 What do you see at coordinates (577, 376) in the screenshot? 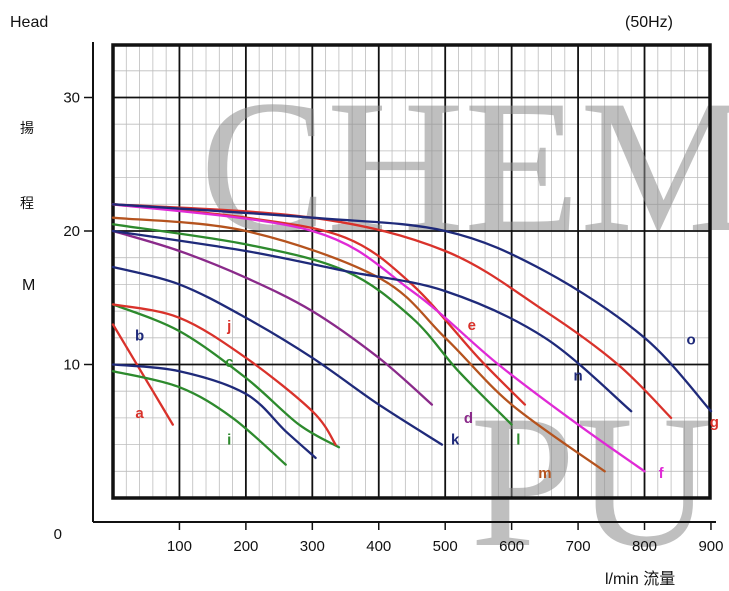
I see `curve-label-n: n` at bounding box center [577, 376].